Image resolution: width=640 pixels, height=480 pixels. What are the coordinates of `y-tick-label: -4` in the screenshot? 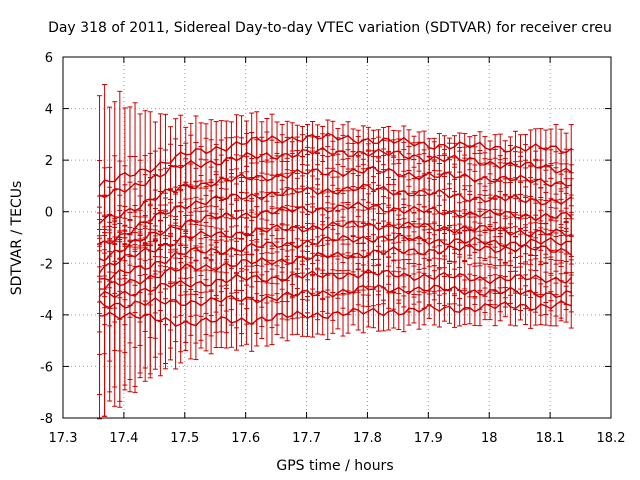 It's located at (46, 316).